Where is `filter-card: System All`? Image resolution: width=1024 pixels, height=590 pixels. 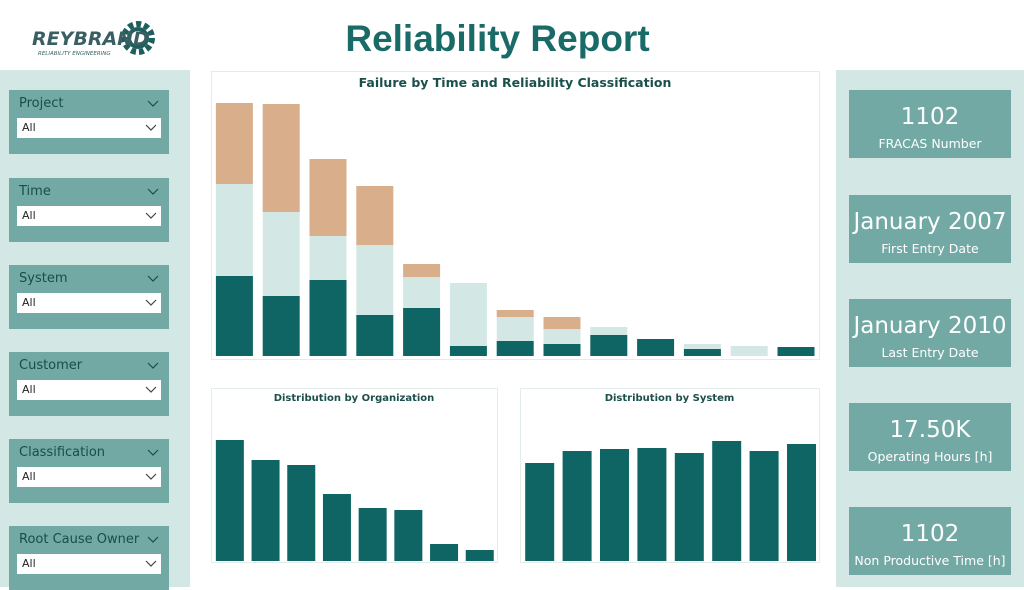 filter-card: System All is located at coordinates (89, 297).